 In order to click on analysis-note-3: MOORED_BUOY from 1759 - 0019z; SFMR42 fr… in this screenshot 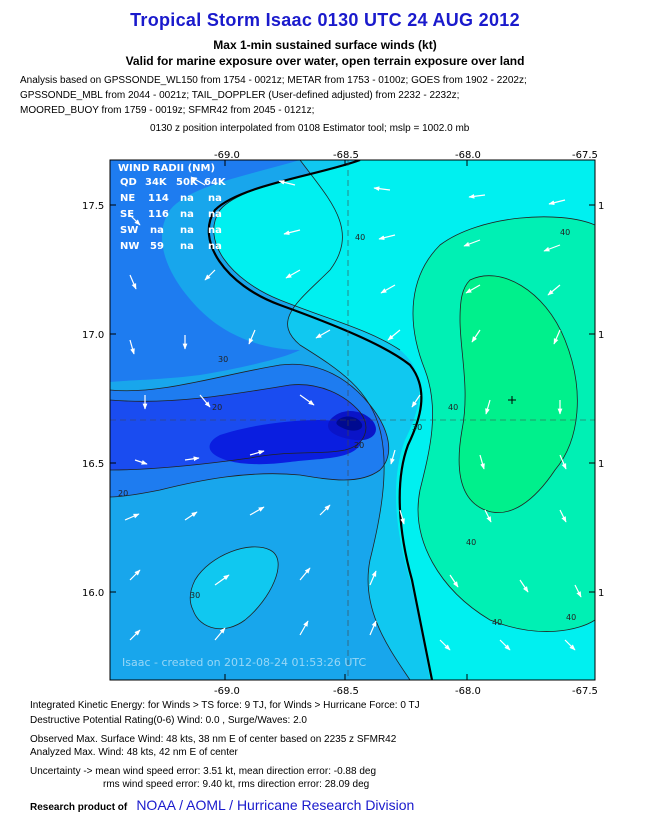, I will do `click(167, 110)`.